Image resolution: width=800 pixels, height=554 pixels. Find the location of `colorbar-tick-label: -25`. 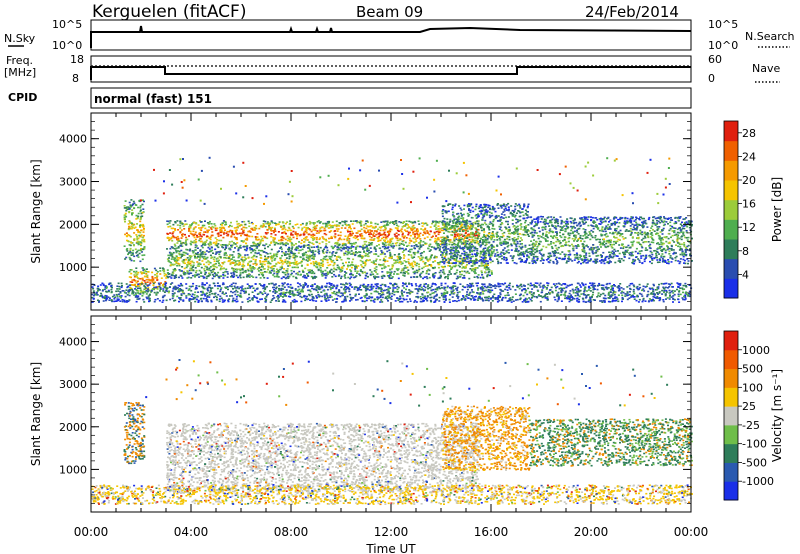

colorbar-tick-label: -25 is located at coordinates (751, 425).